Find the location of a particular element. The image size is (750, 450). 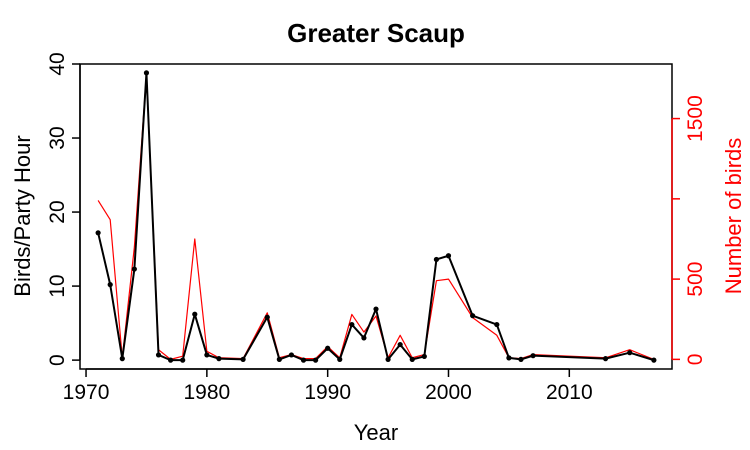

y-axis-label-left: Birds/Party Hour is located at coordinates (22, 215).